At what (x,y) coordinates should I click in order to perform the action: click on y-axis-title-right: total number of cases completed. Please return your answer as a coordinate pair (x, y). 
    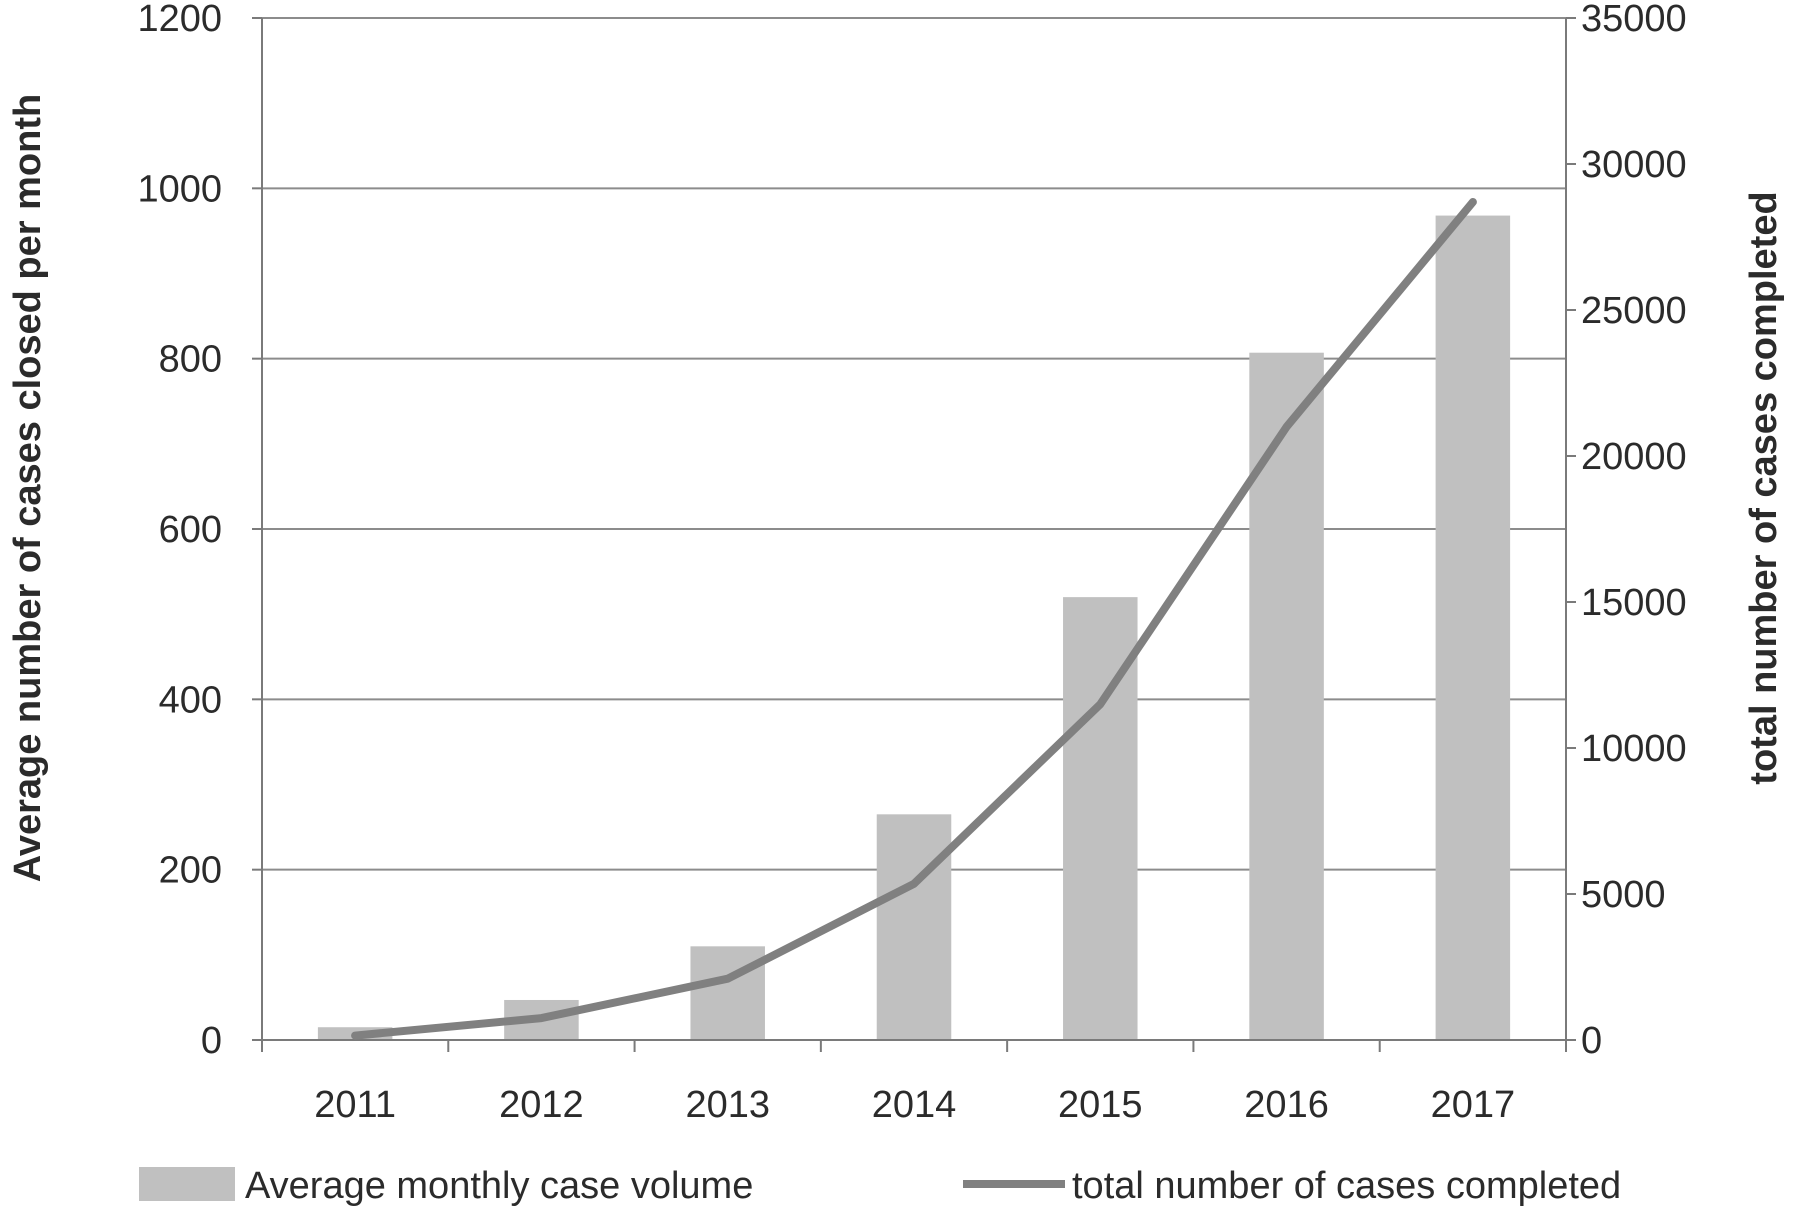
    Looking at the image, I should click on (1764, 487).